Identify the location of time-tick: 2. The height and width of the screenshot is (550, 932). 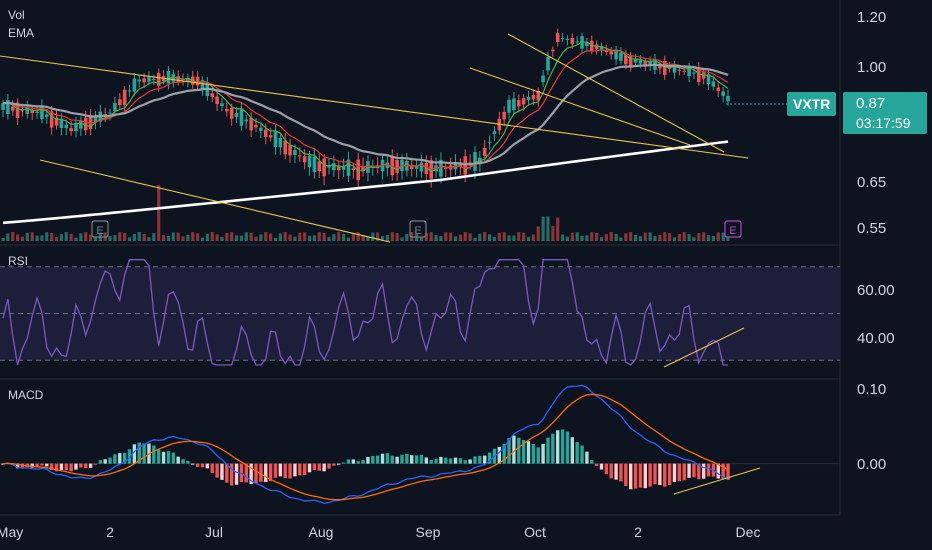
(110, 532).